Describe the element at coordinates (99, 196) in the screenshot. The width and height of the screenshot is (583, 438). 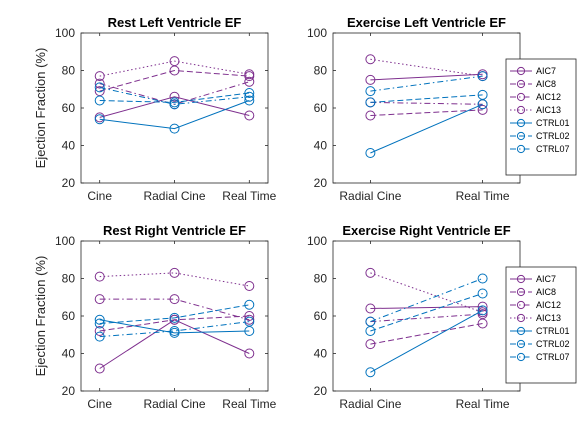
I see `x-tick-label: Cine` at that location.